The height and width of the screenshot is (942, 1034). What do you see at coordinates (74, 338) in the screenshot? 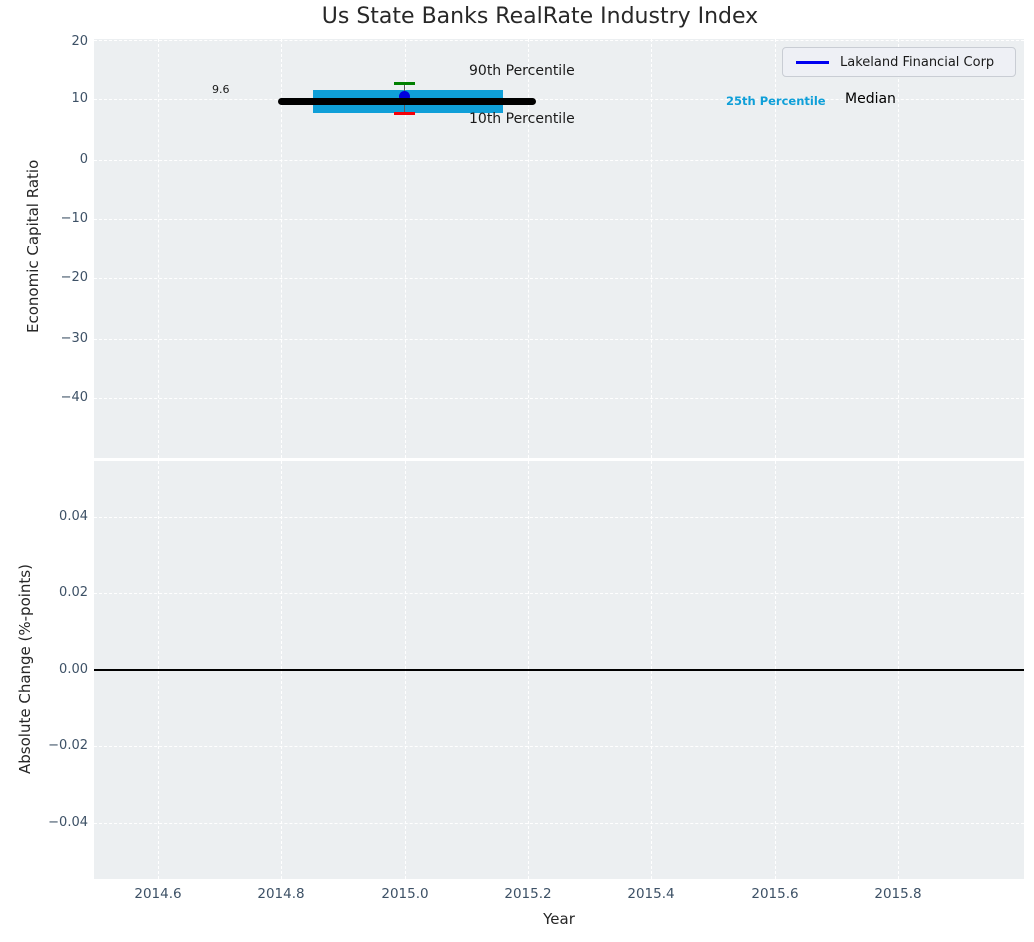
I see `y-tick-label: −30` at bounding box center [74, 338].